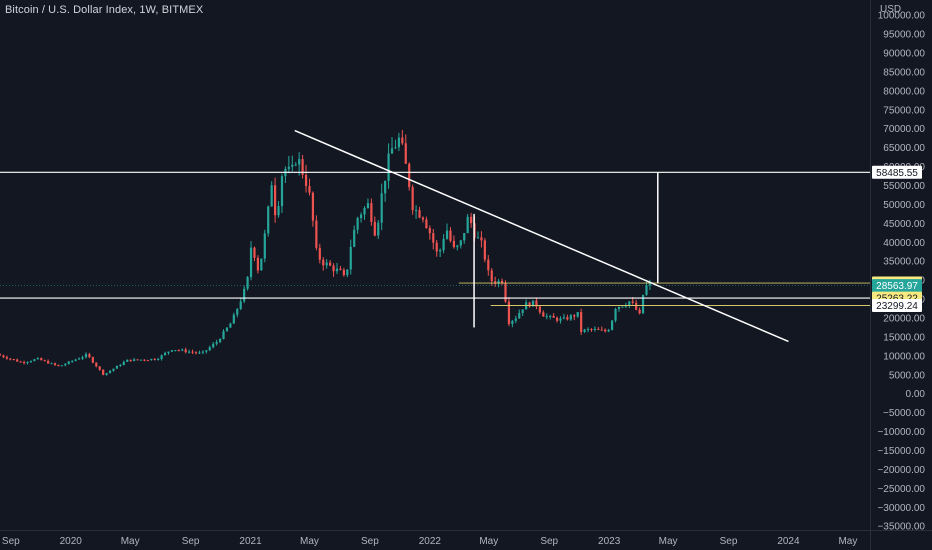 Image resolution: width=932 pixels, height=550 pixels. I want to click on y-tick-label: −20000.00, so click(901, 470).